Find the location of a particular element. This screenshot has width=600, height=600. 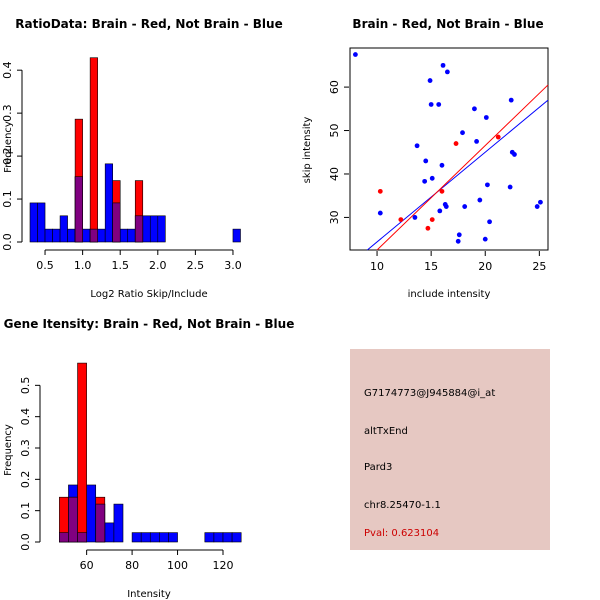

ratio-histogram-title: RatioData: Brain - Red, Not Brain - Blue is located at coordinates (148, 24).